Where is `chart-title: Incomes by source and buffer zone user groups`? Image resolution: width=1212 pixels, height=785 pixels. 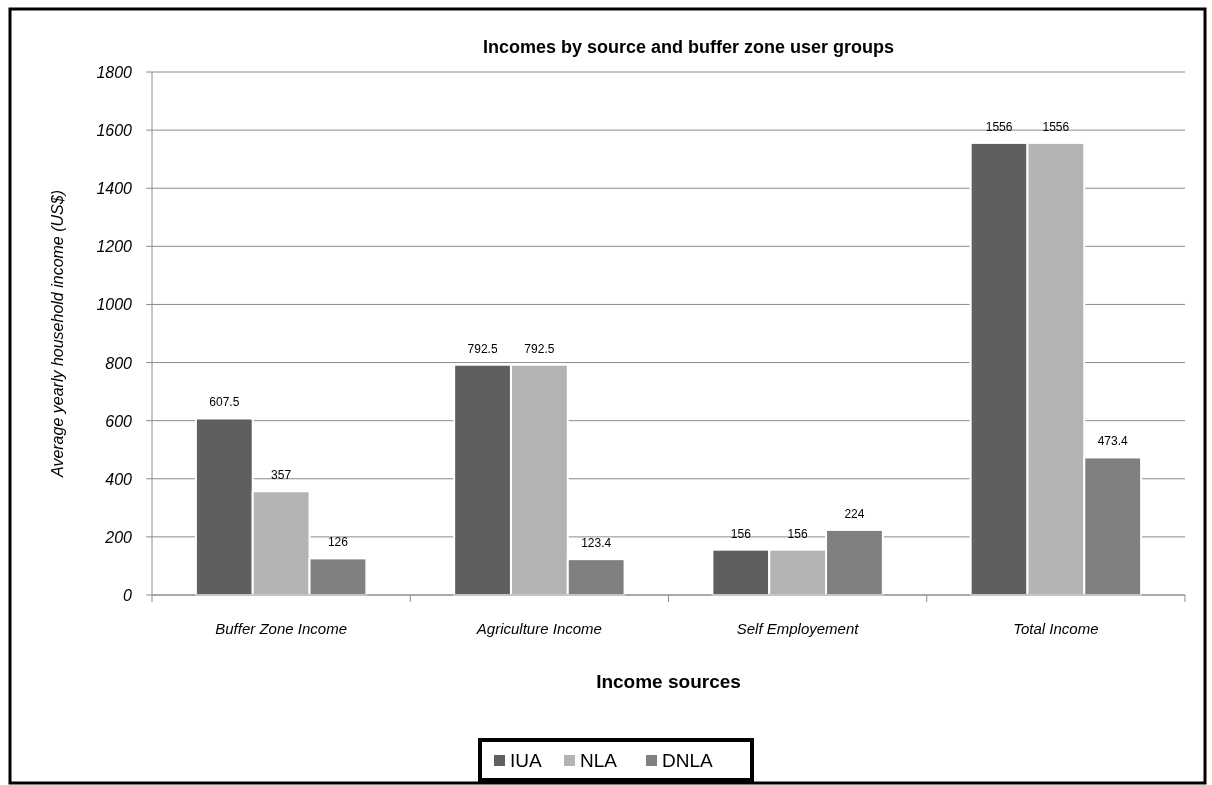
chart-title: Incomes by source and buffer zone user groups is located at coordinates (688, 47).